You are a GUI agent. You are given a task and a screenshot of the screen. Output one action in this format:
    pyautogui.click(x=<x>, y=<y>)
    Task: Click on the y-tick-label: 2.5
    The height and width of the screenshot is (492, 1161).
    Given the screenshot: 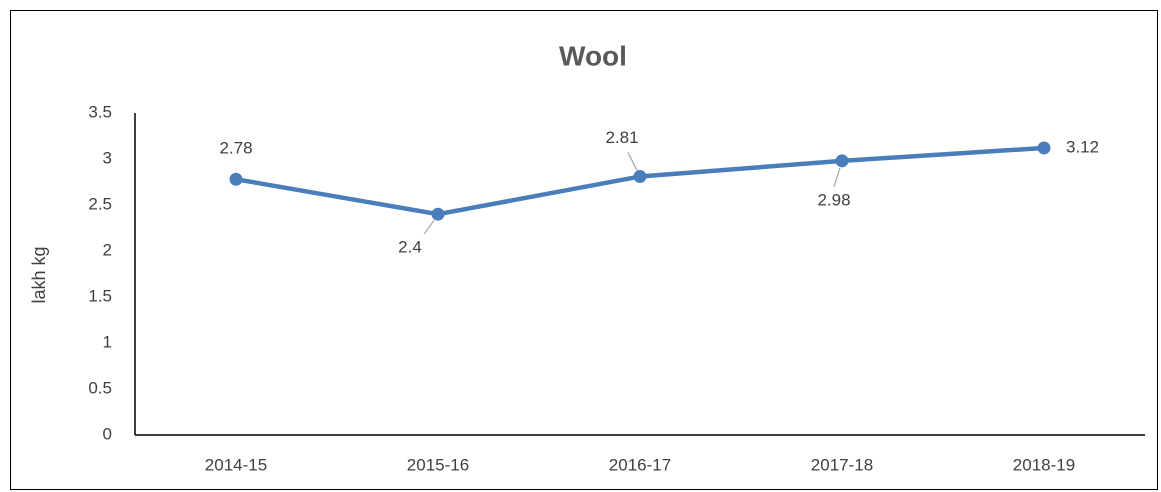 What is the action you would take?
    pyautogui.click(x=100, y=203)
    